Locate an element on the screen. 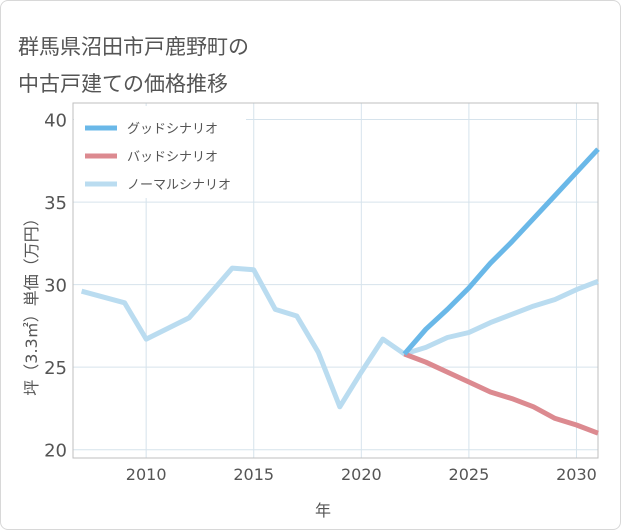  chart-title-line-1: 群馬県沼田市戸鹿野町の is located at coordinates (133, 47).